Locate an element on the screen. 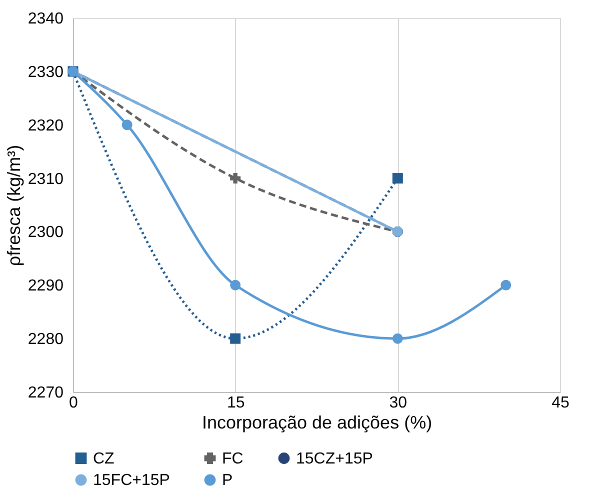 The height and width of the screenshot is (495, 589). y-tick-label: 2280 is located at coordinates (46, 339).